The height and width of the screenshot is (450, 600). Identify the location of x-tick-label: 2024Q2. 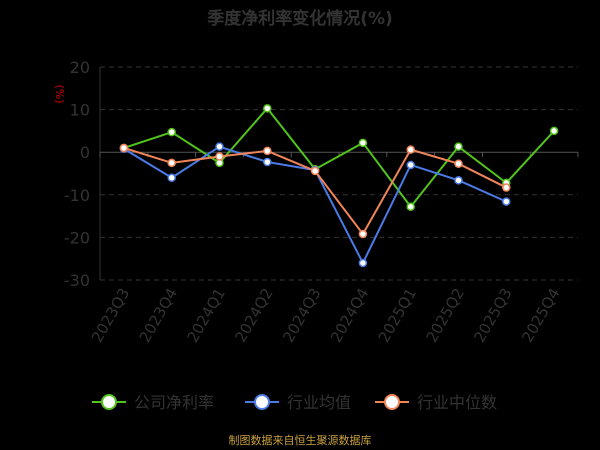
(253, 315).